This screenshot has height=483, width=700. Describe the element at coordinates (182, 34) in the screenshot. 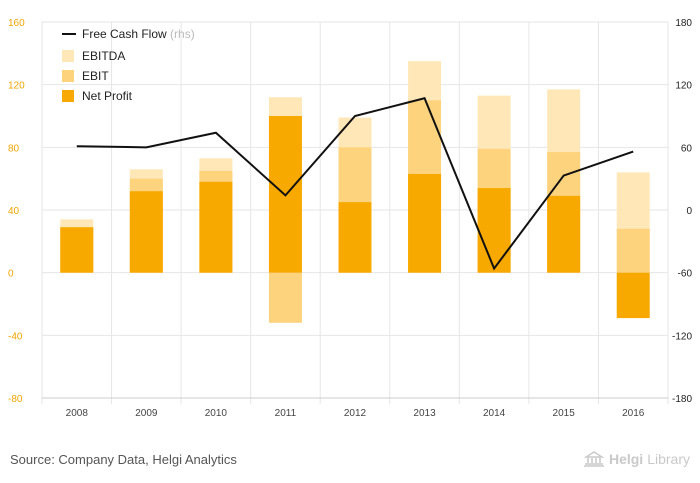

I see `legend-rhs-note: (rhs)` at that location.